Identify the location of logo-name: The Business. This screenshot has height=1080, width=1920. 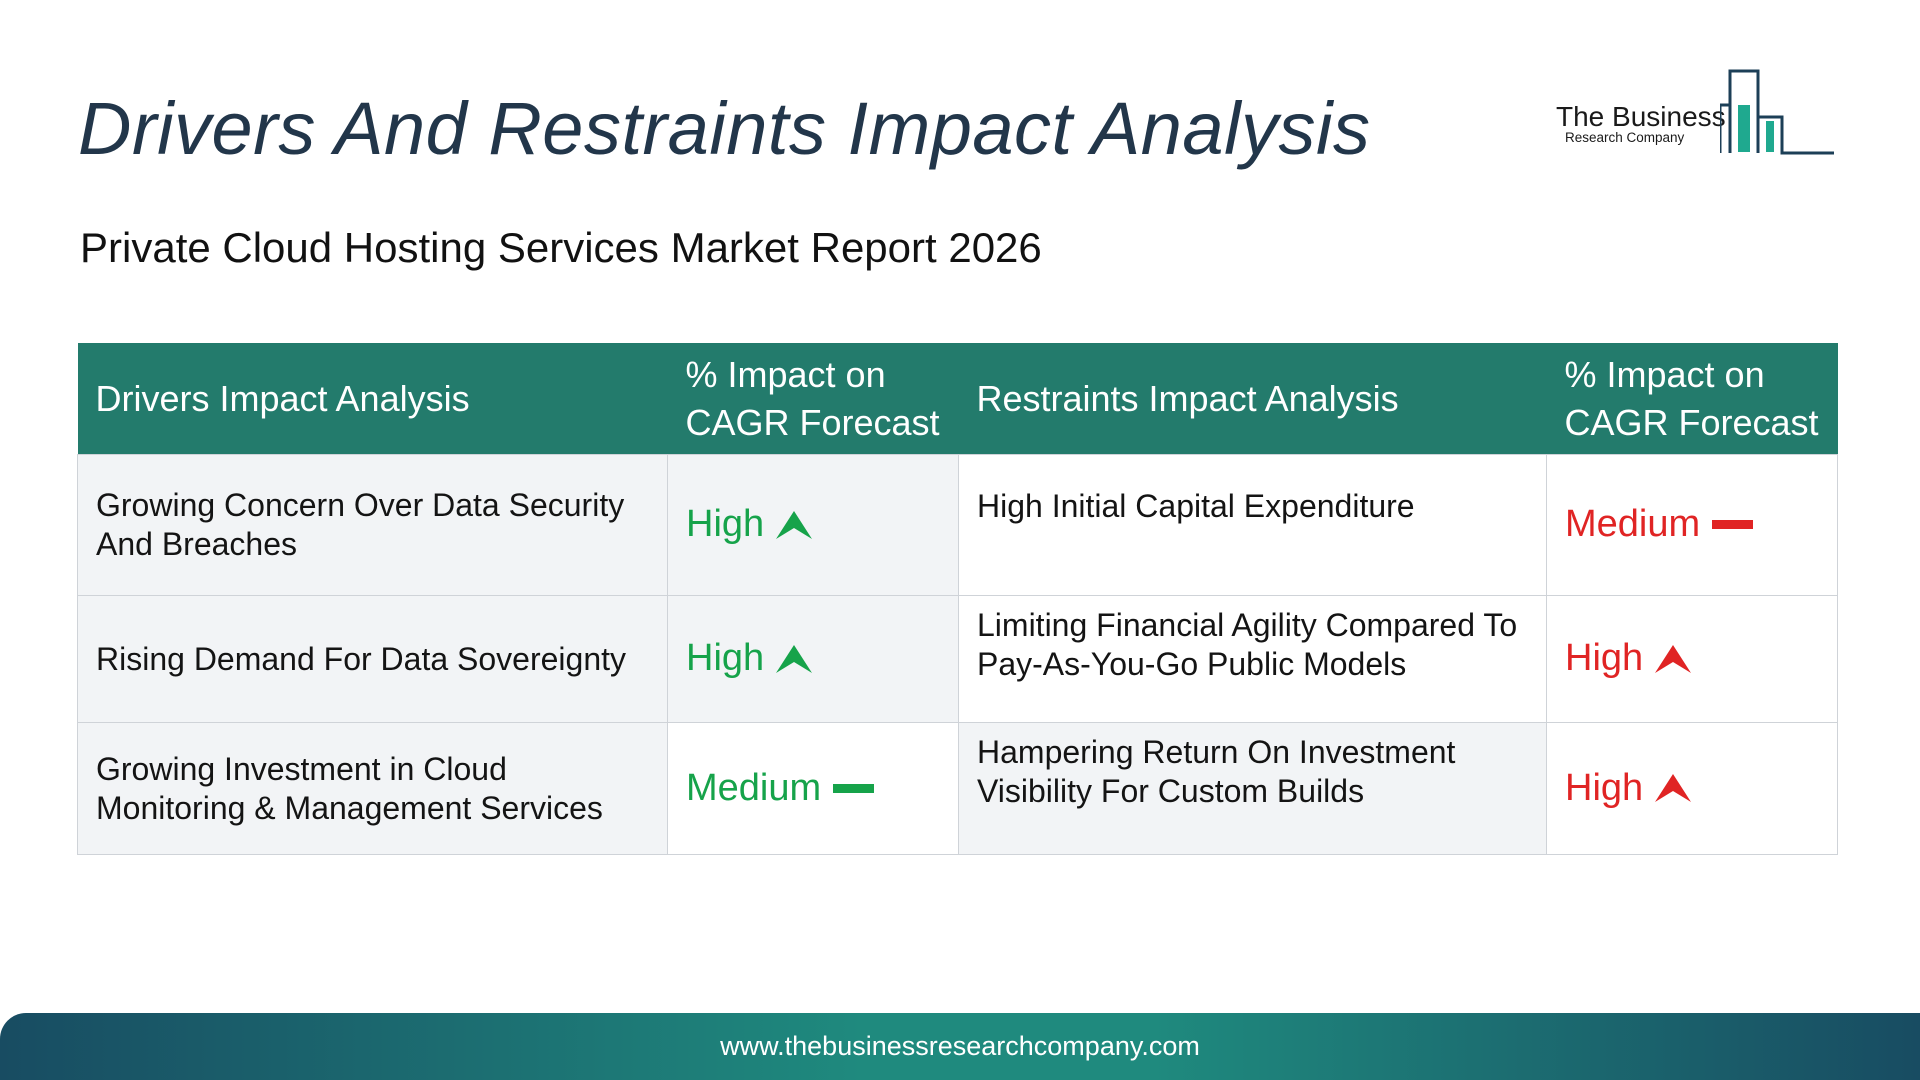
(1641, 116).